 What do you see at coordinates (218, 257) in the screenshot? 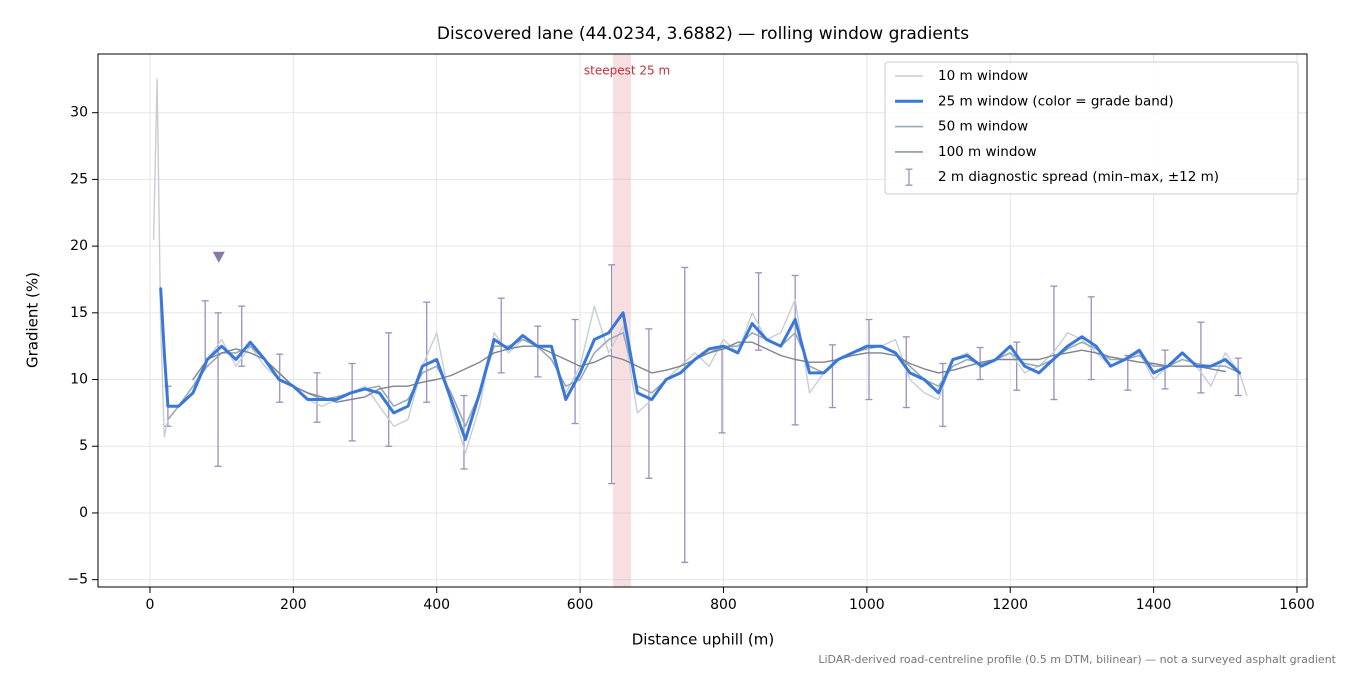
I see `marker` at bounding box center [218, 257].